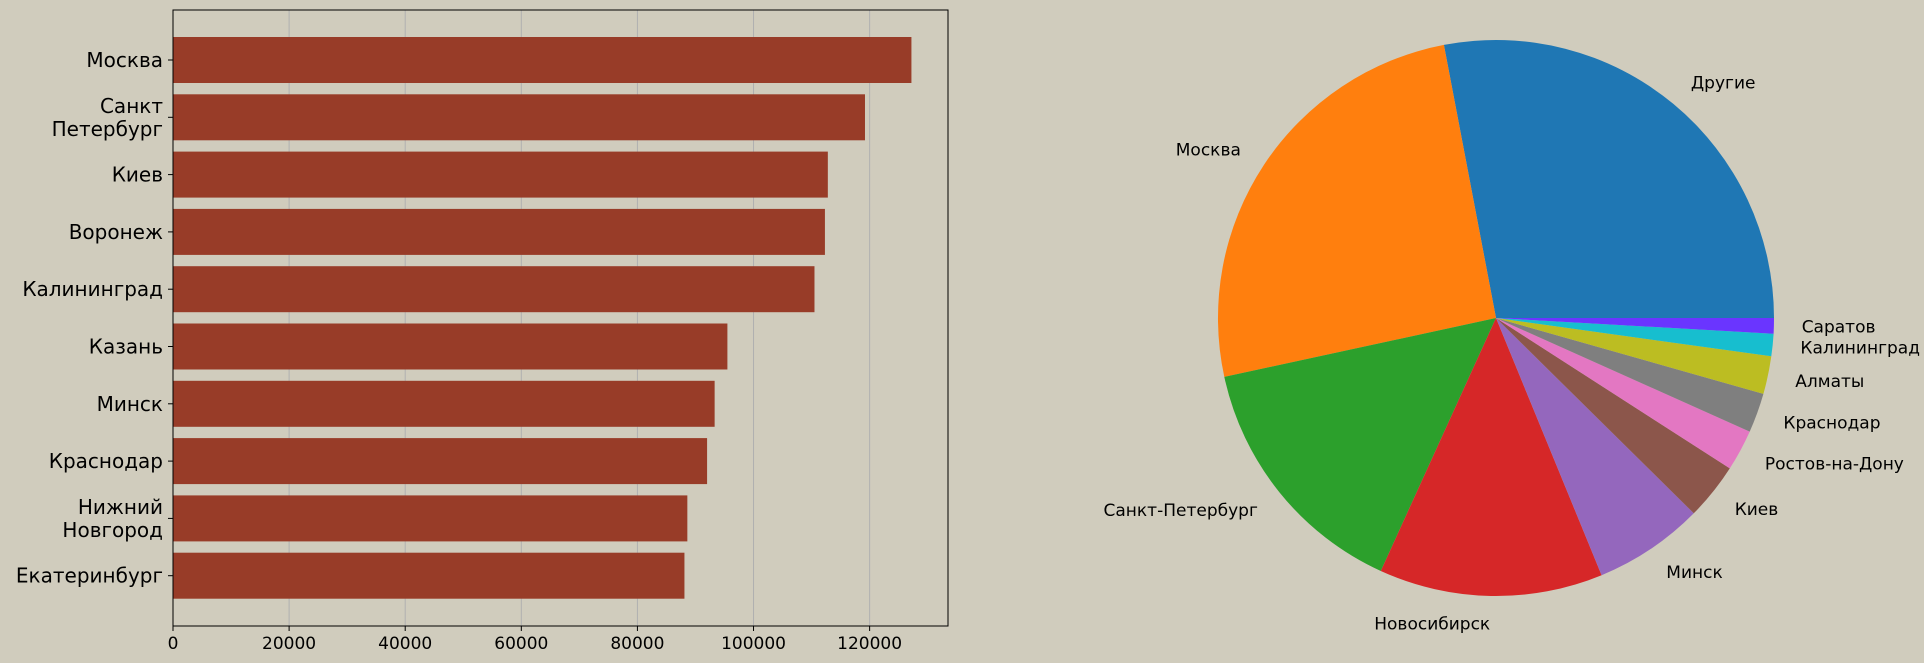 This screenshot has height=663, width=1924. Describe the element at coordinates (108, 117) in the screenshot. I see `y-tick-label: Санкт Петербург` at that location.